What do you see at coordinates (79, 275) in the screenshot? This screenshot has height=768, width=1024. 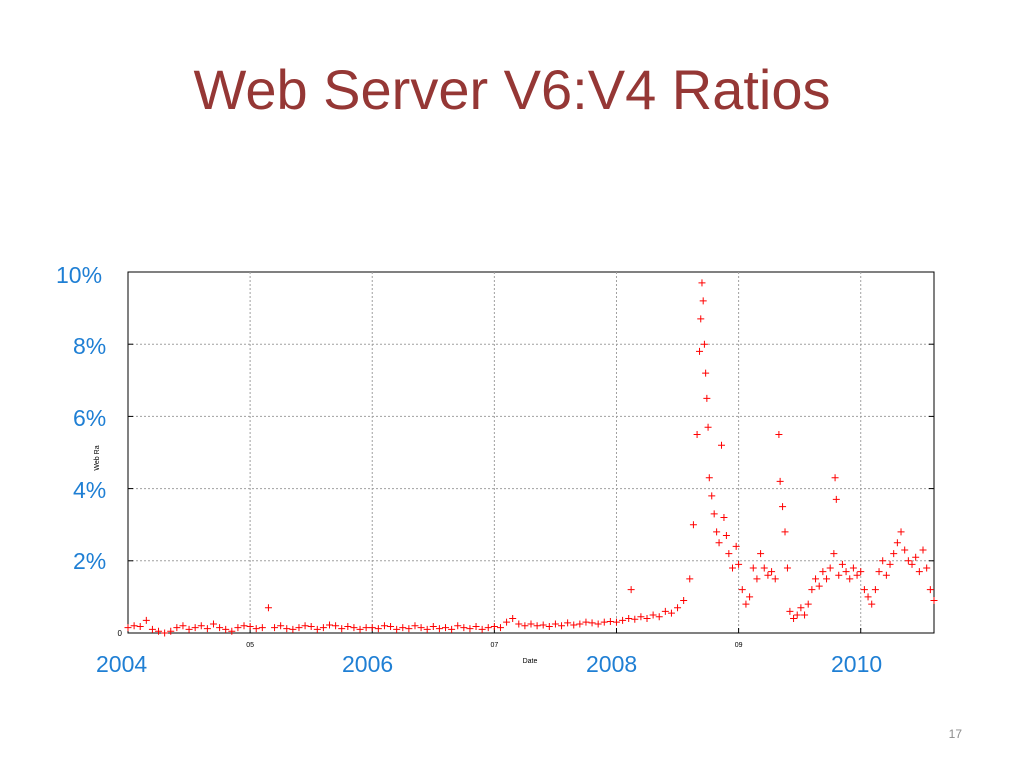 I see `y-tick-label-10: 10%` at bounding box center [79, 275].